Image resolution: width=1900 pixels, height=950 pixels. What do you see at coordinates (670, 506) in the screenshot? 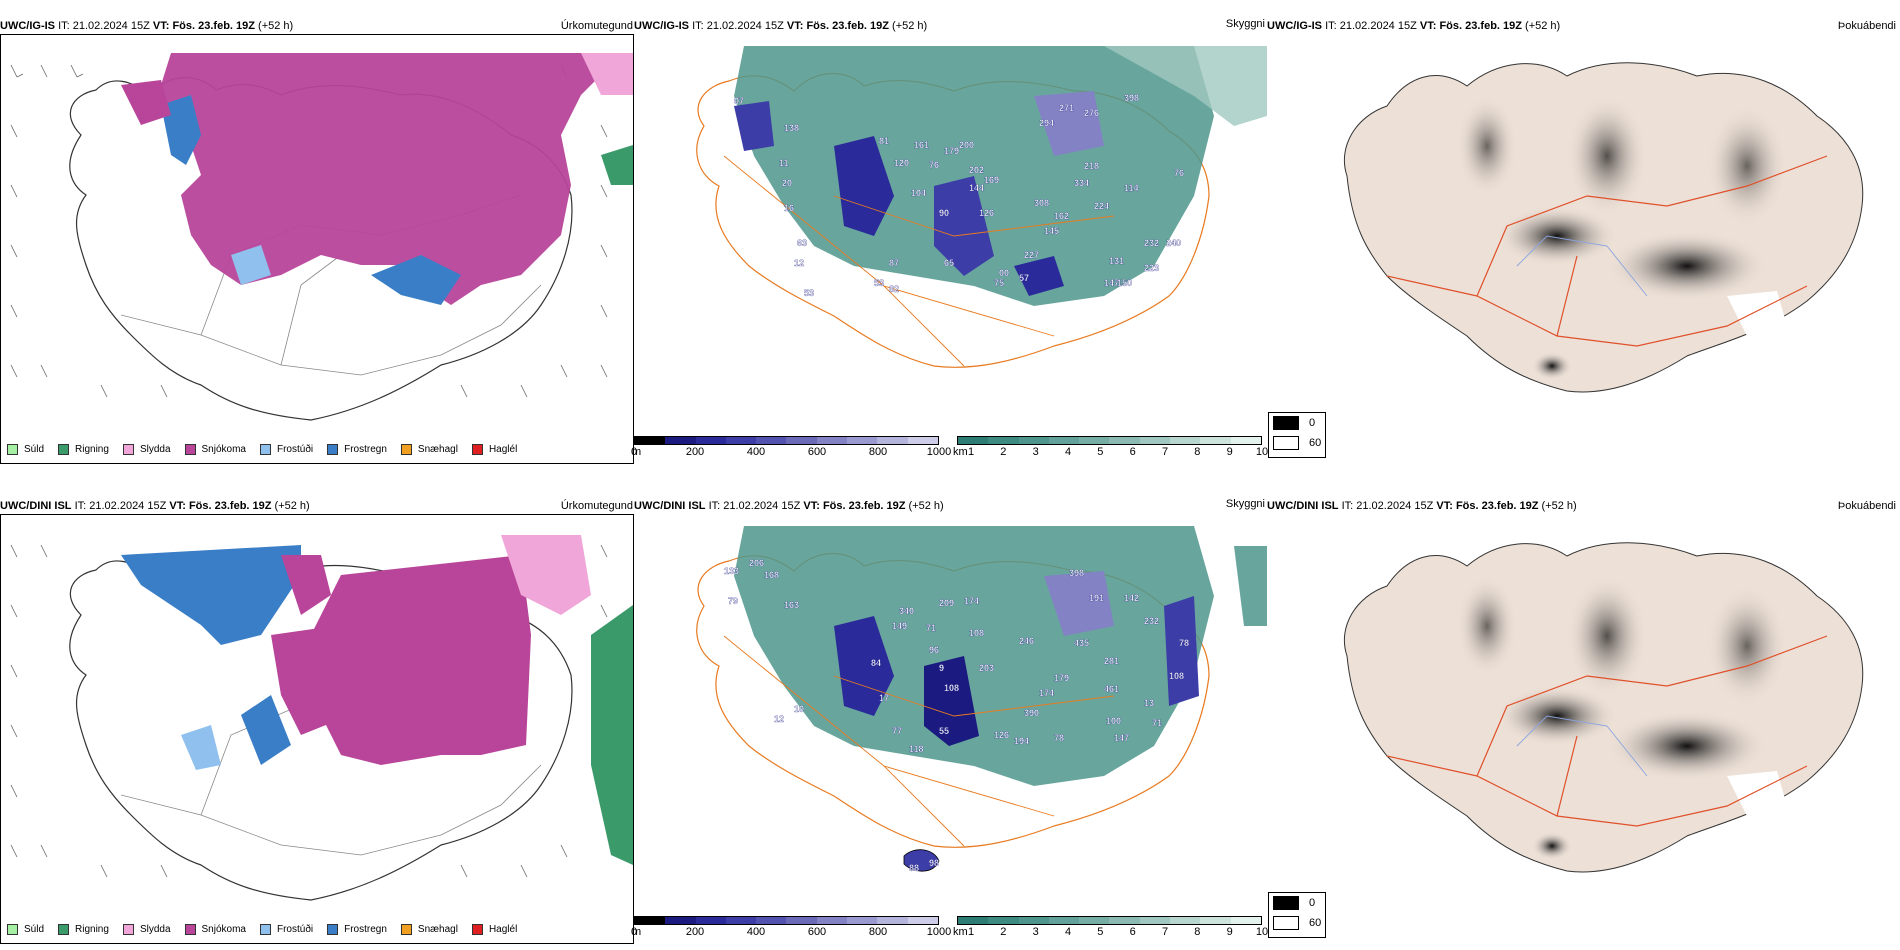
I see `model-name: UWC/DINI ISL` at bounding box center [670, 506].